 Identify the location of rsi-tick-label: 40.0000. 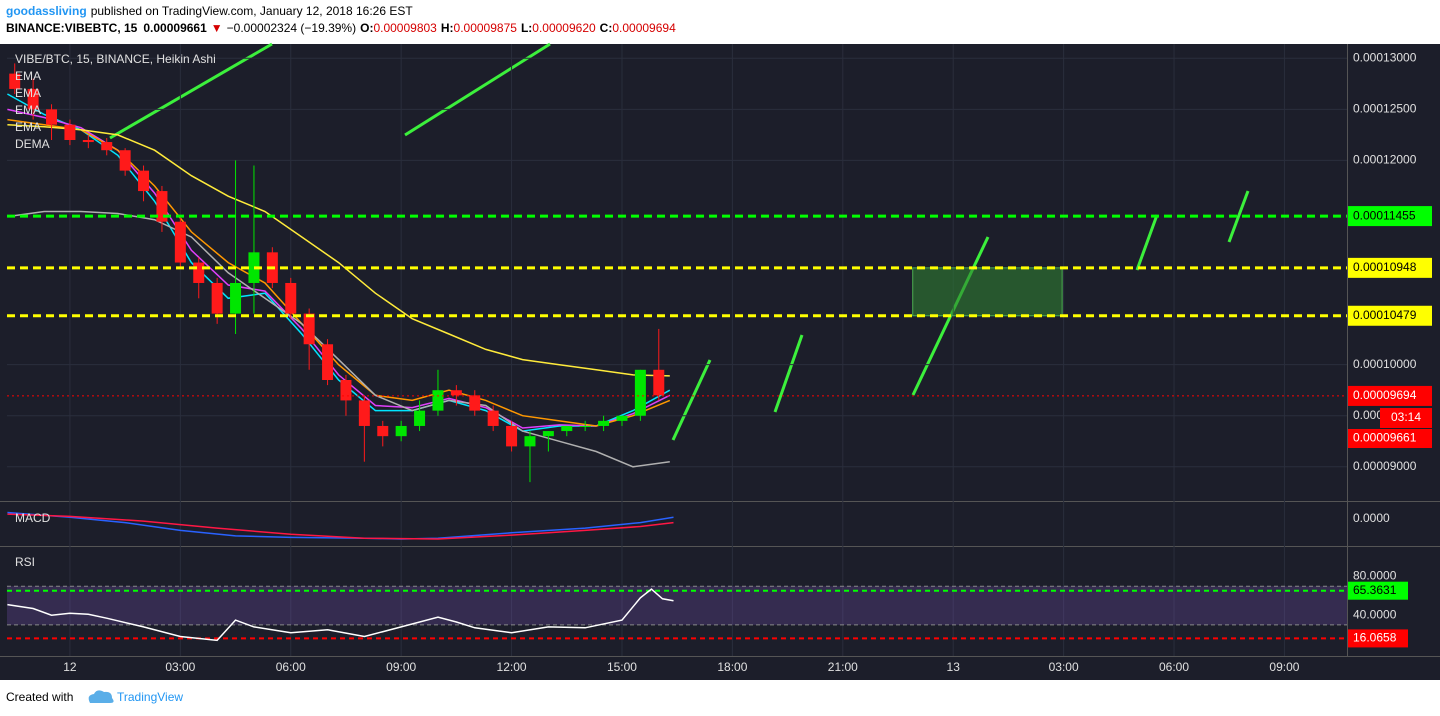
(1375, 614).